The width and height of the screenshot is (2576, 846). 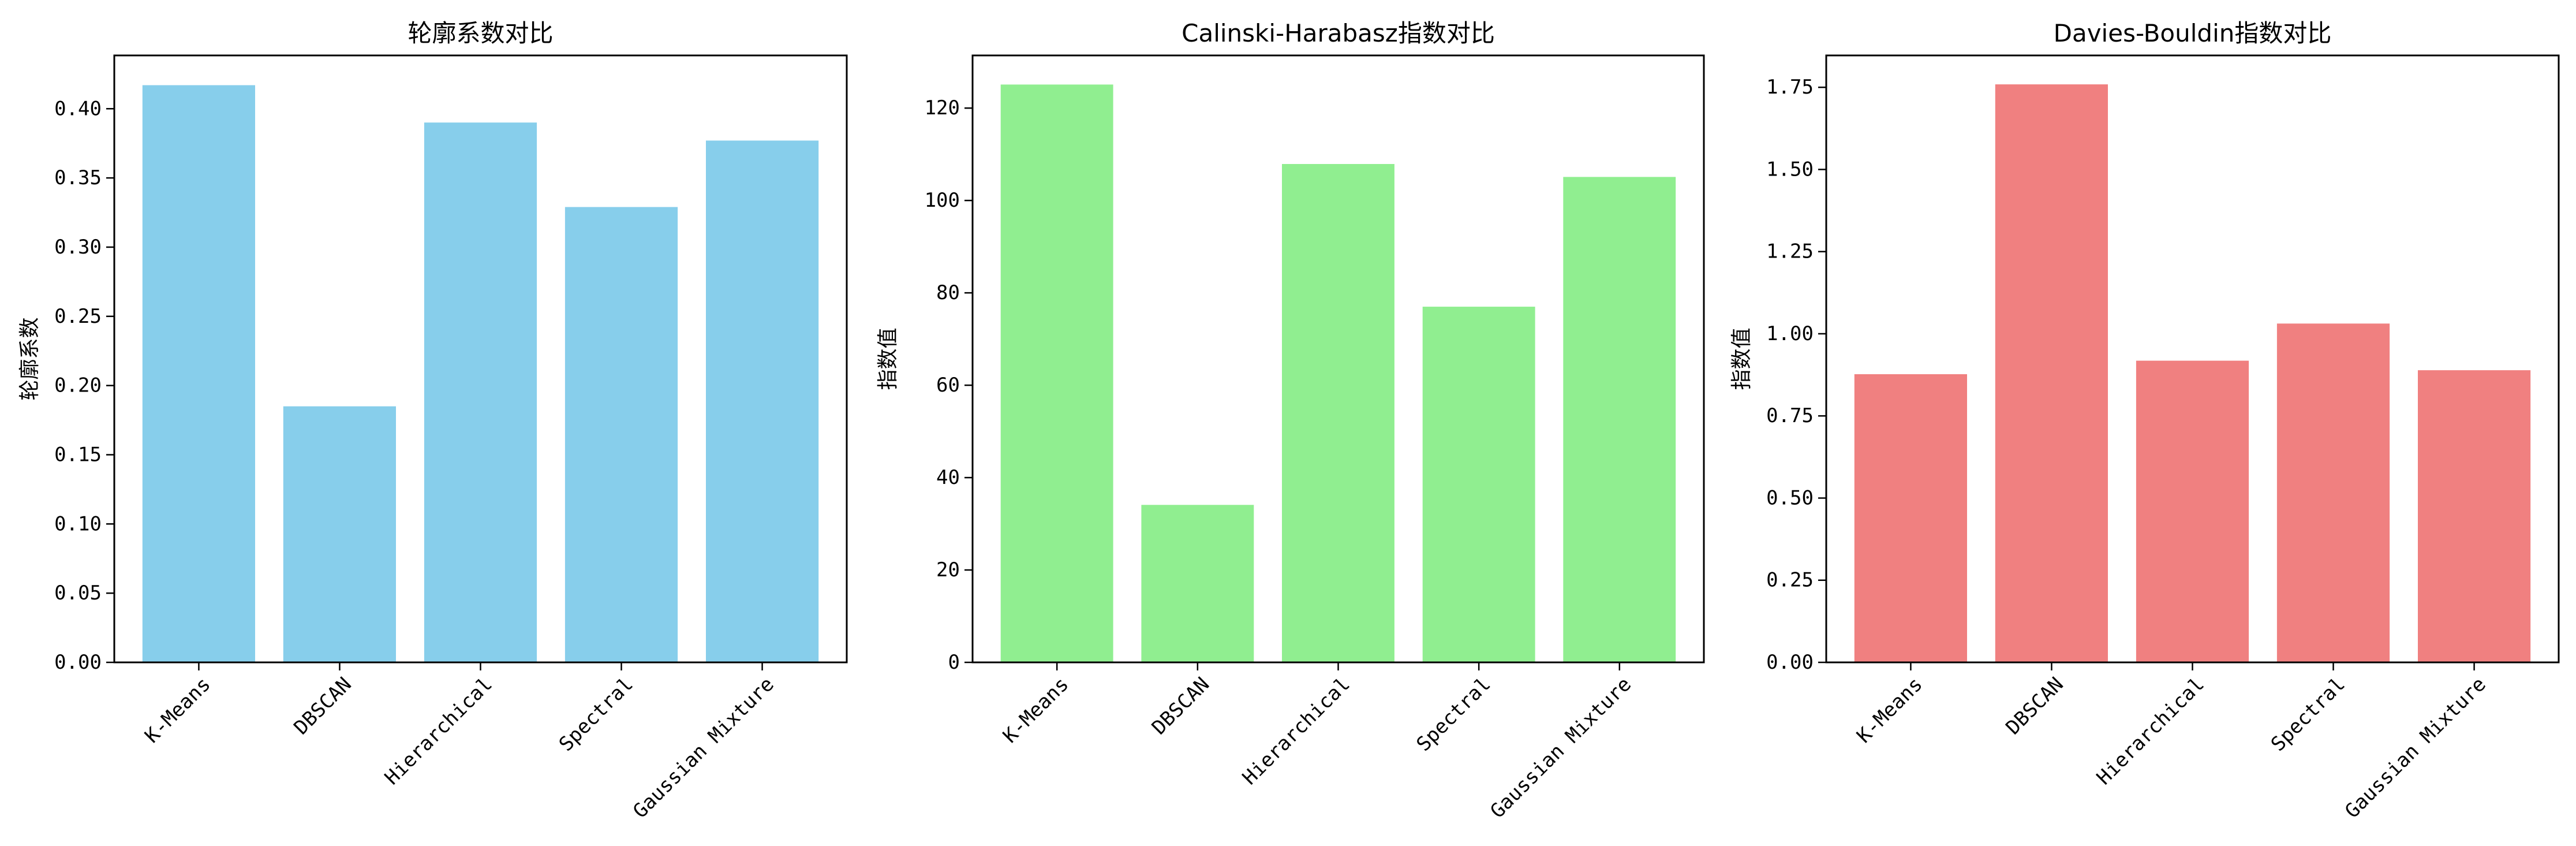 What do you see at coordinates (78, 454) in the screenshot?
I see `y-tick-label: 0.15` at bounding box center [78, 454].